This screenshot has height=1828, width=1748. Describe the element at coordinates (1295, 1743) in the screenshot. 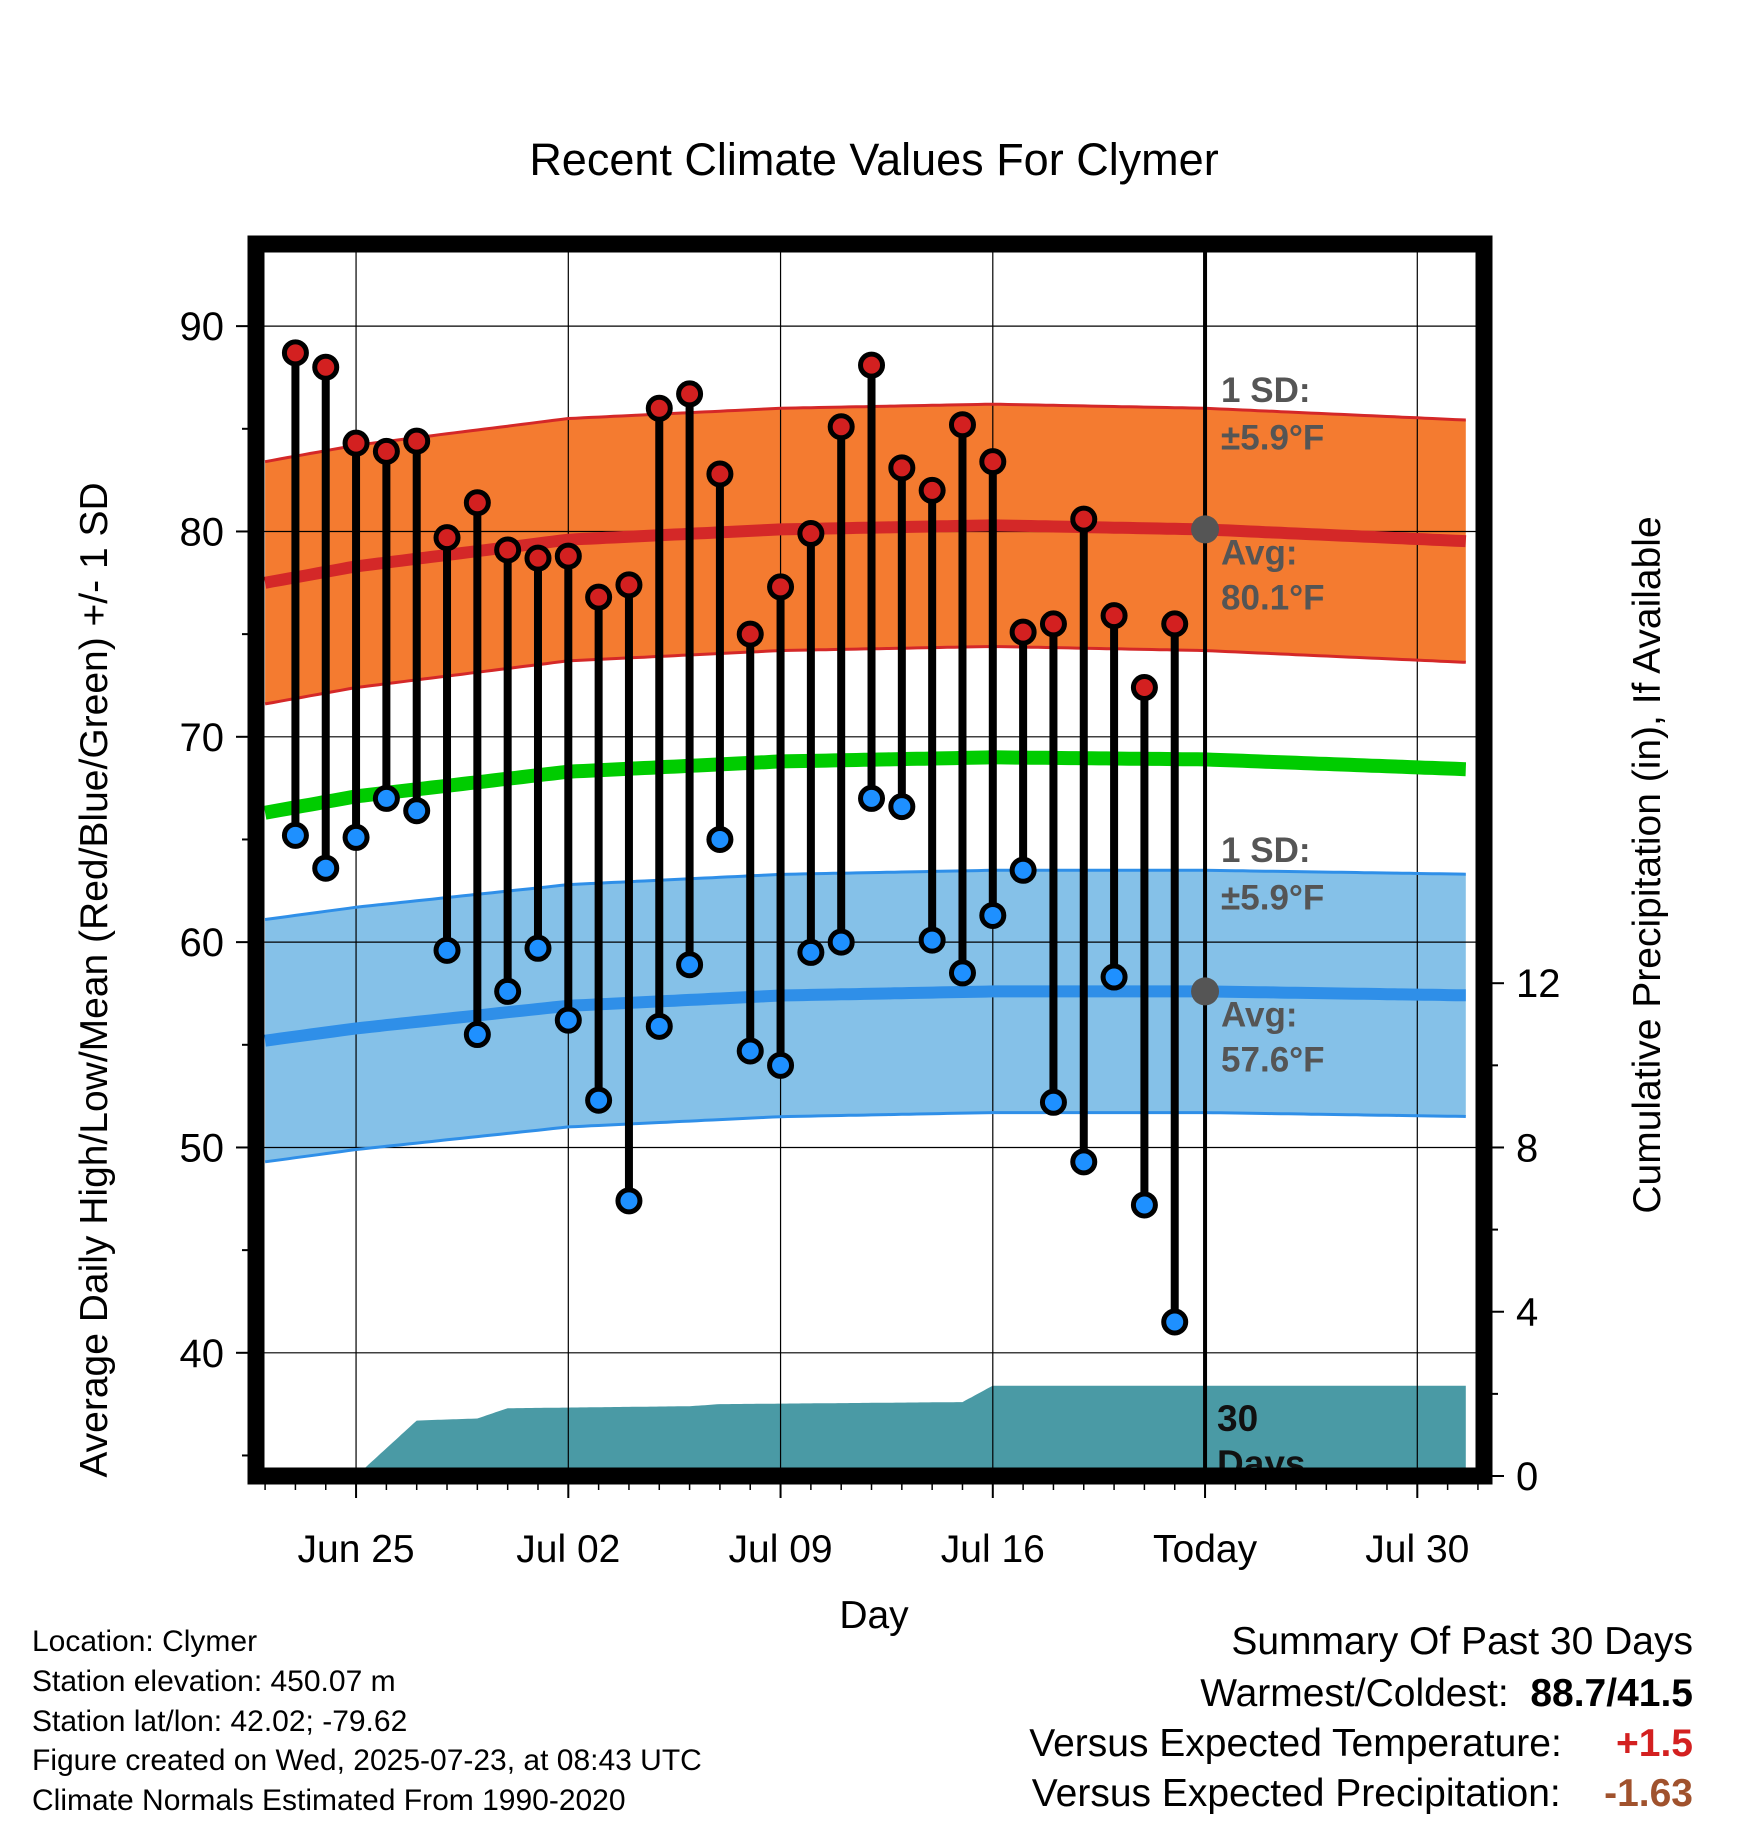

I see `summary-temp-label: Versus Expected Temperature:` at that location.